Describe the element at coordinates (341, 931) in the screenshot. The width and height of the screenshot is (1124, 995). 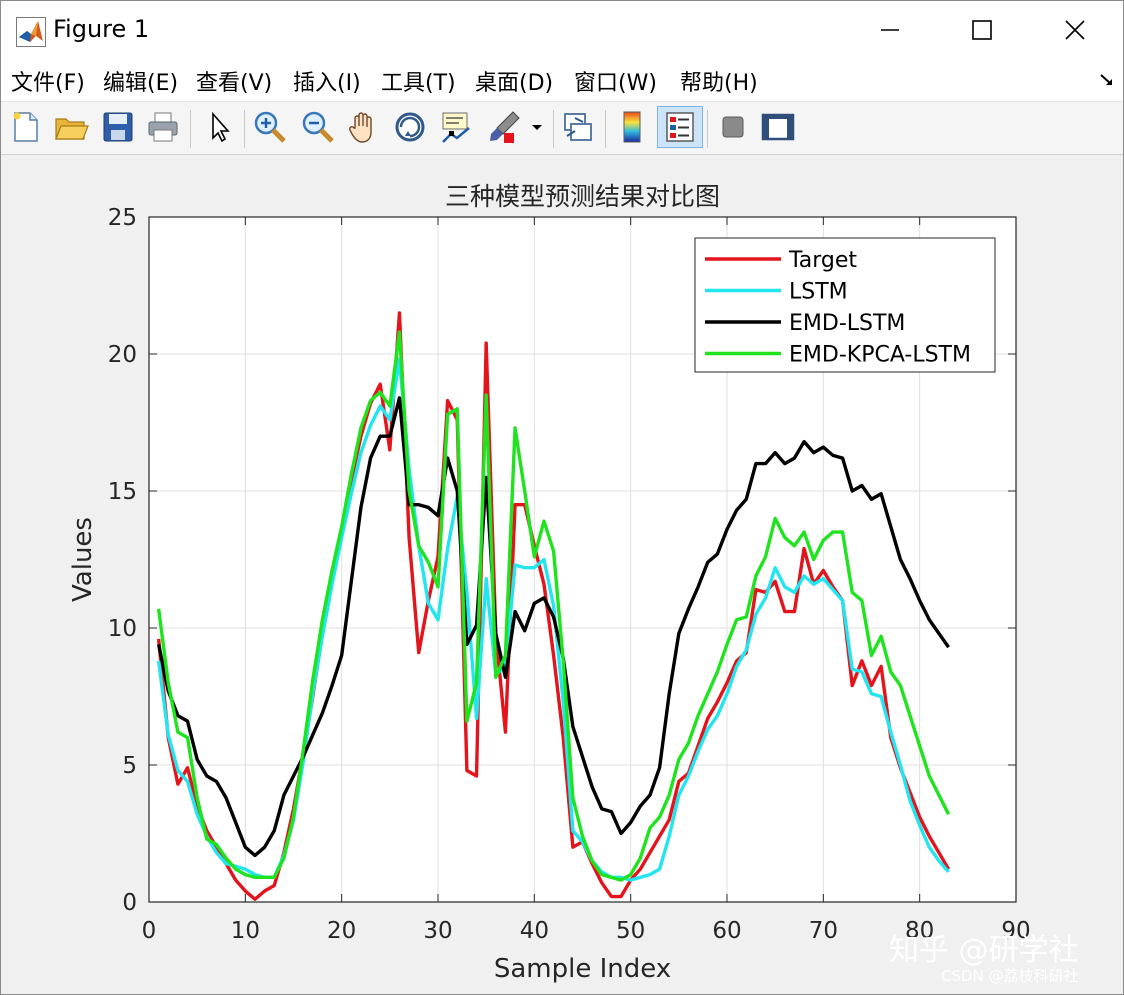
I see `x-tick-label: 20` at that location.